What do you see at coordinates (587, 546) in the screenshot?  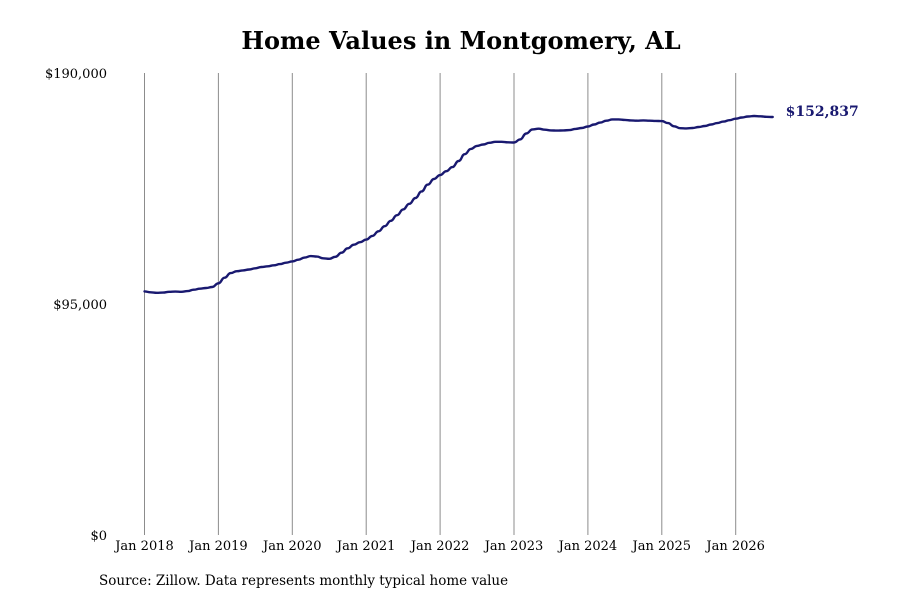 I see `x-tick-label: Jan 2024` at bounding box center [587, 546].